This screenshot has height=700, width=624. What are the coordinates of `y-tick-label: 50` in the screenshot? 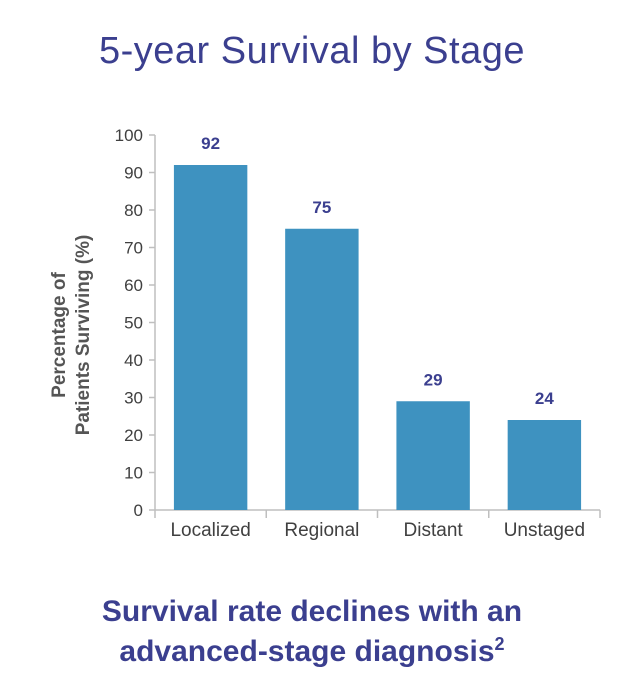 It's located at (133, 323).